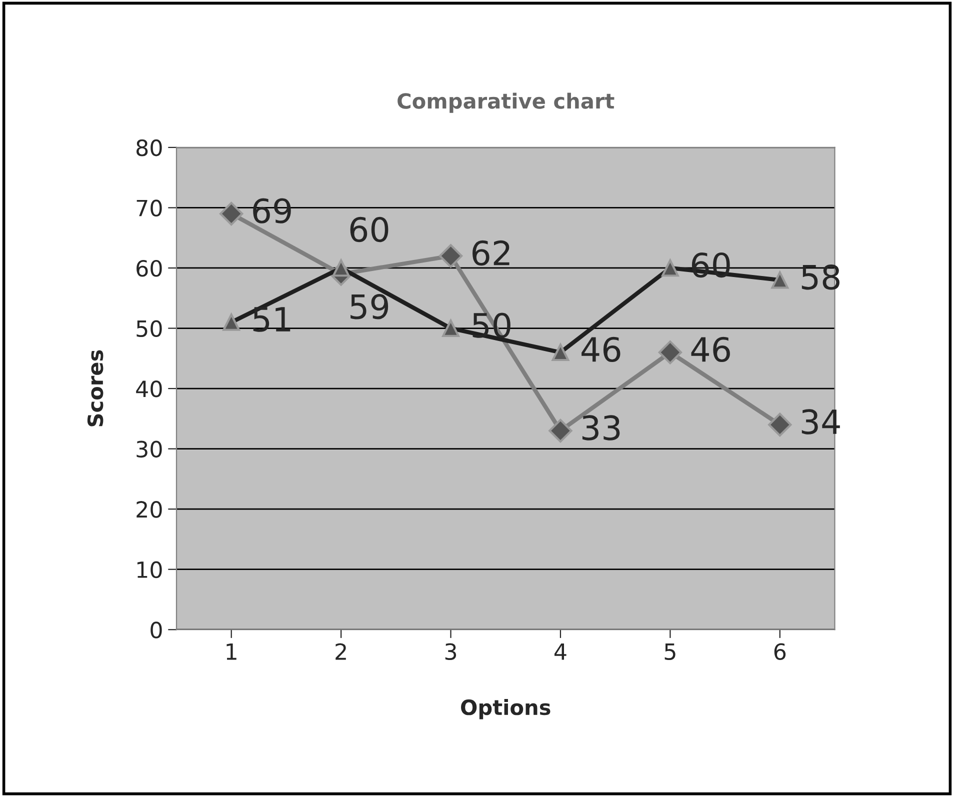 This screenshot has height=797, width=954. What do you see at coordinates (506, 102) in the screenshot?
I see `chart-title: Comparative chart` at bounding box center [506, 102].